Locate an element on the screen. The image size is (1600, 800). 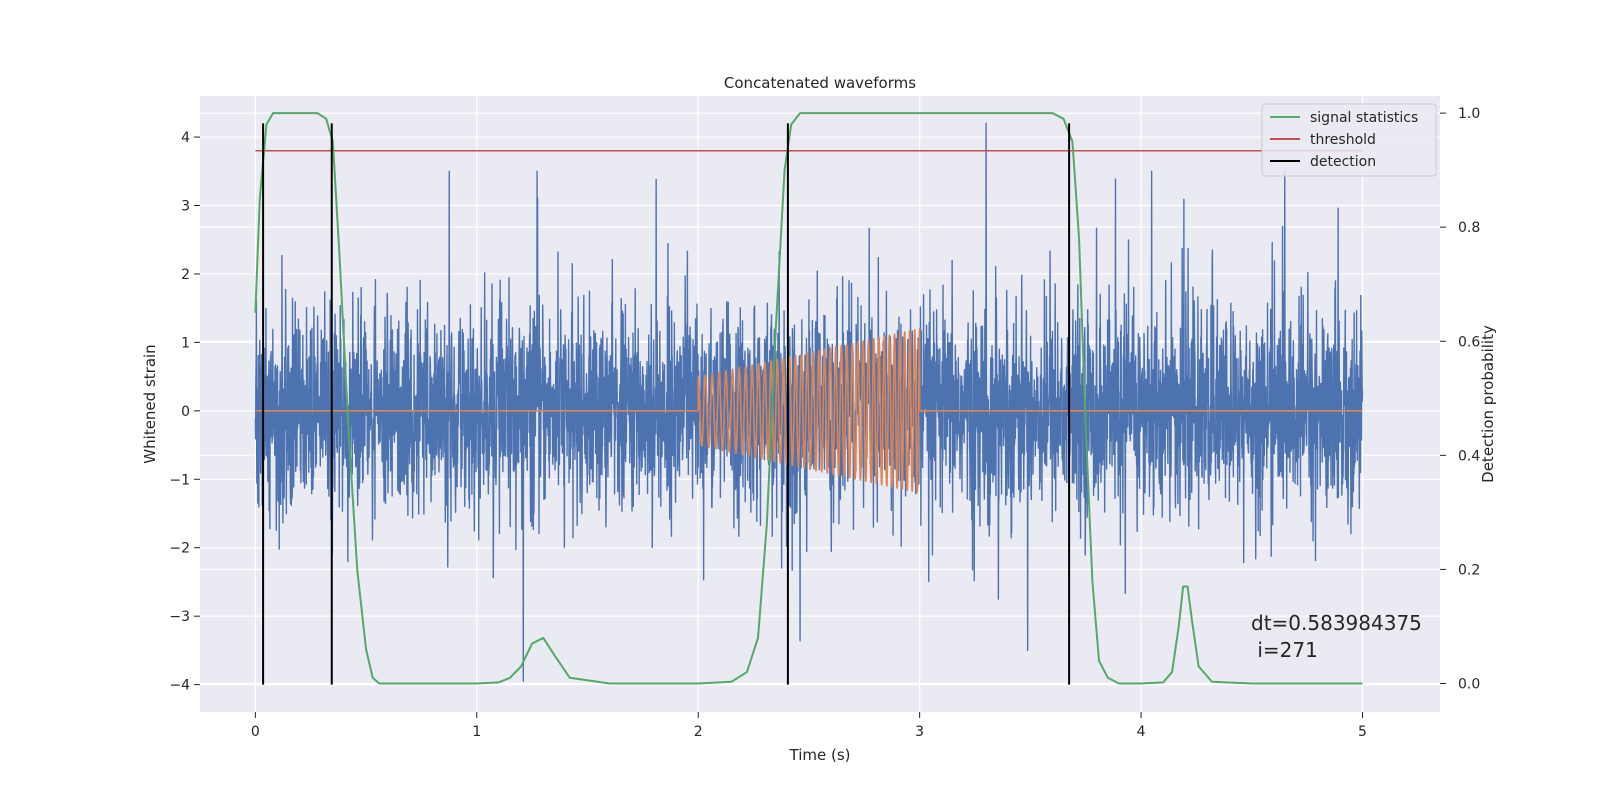
y2-tick-label: 0.0 is located at coordinates (1469, 684).